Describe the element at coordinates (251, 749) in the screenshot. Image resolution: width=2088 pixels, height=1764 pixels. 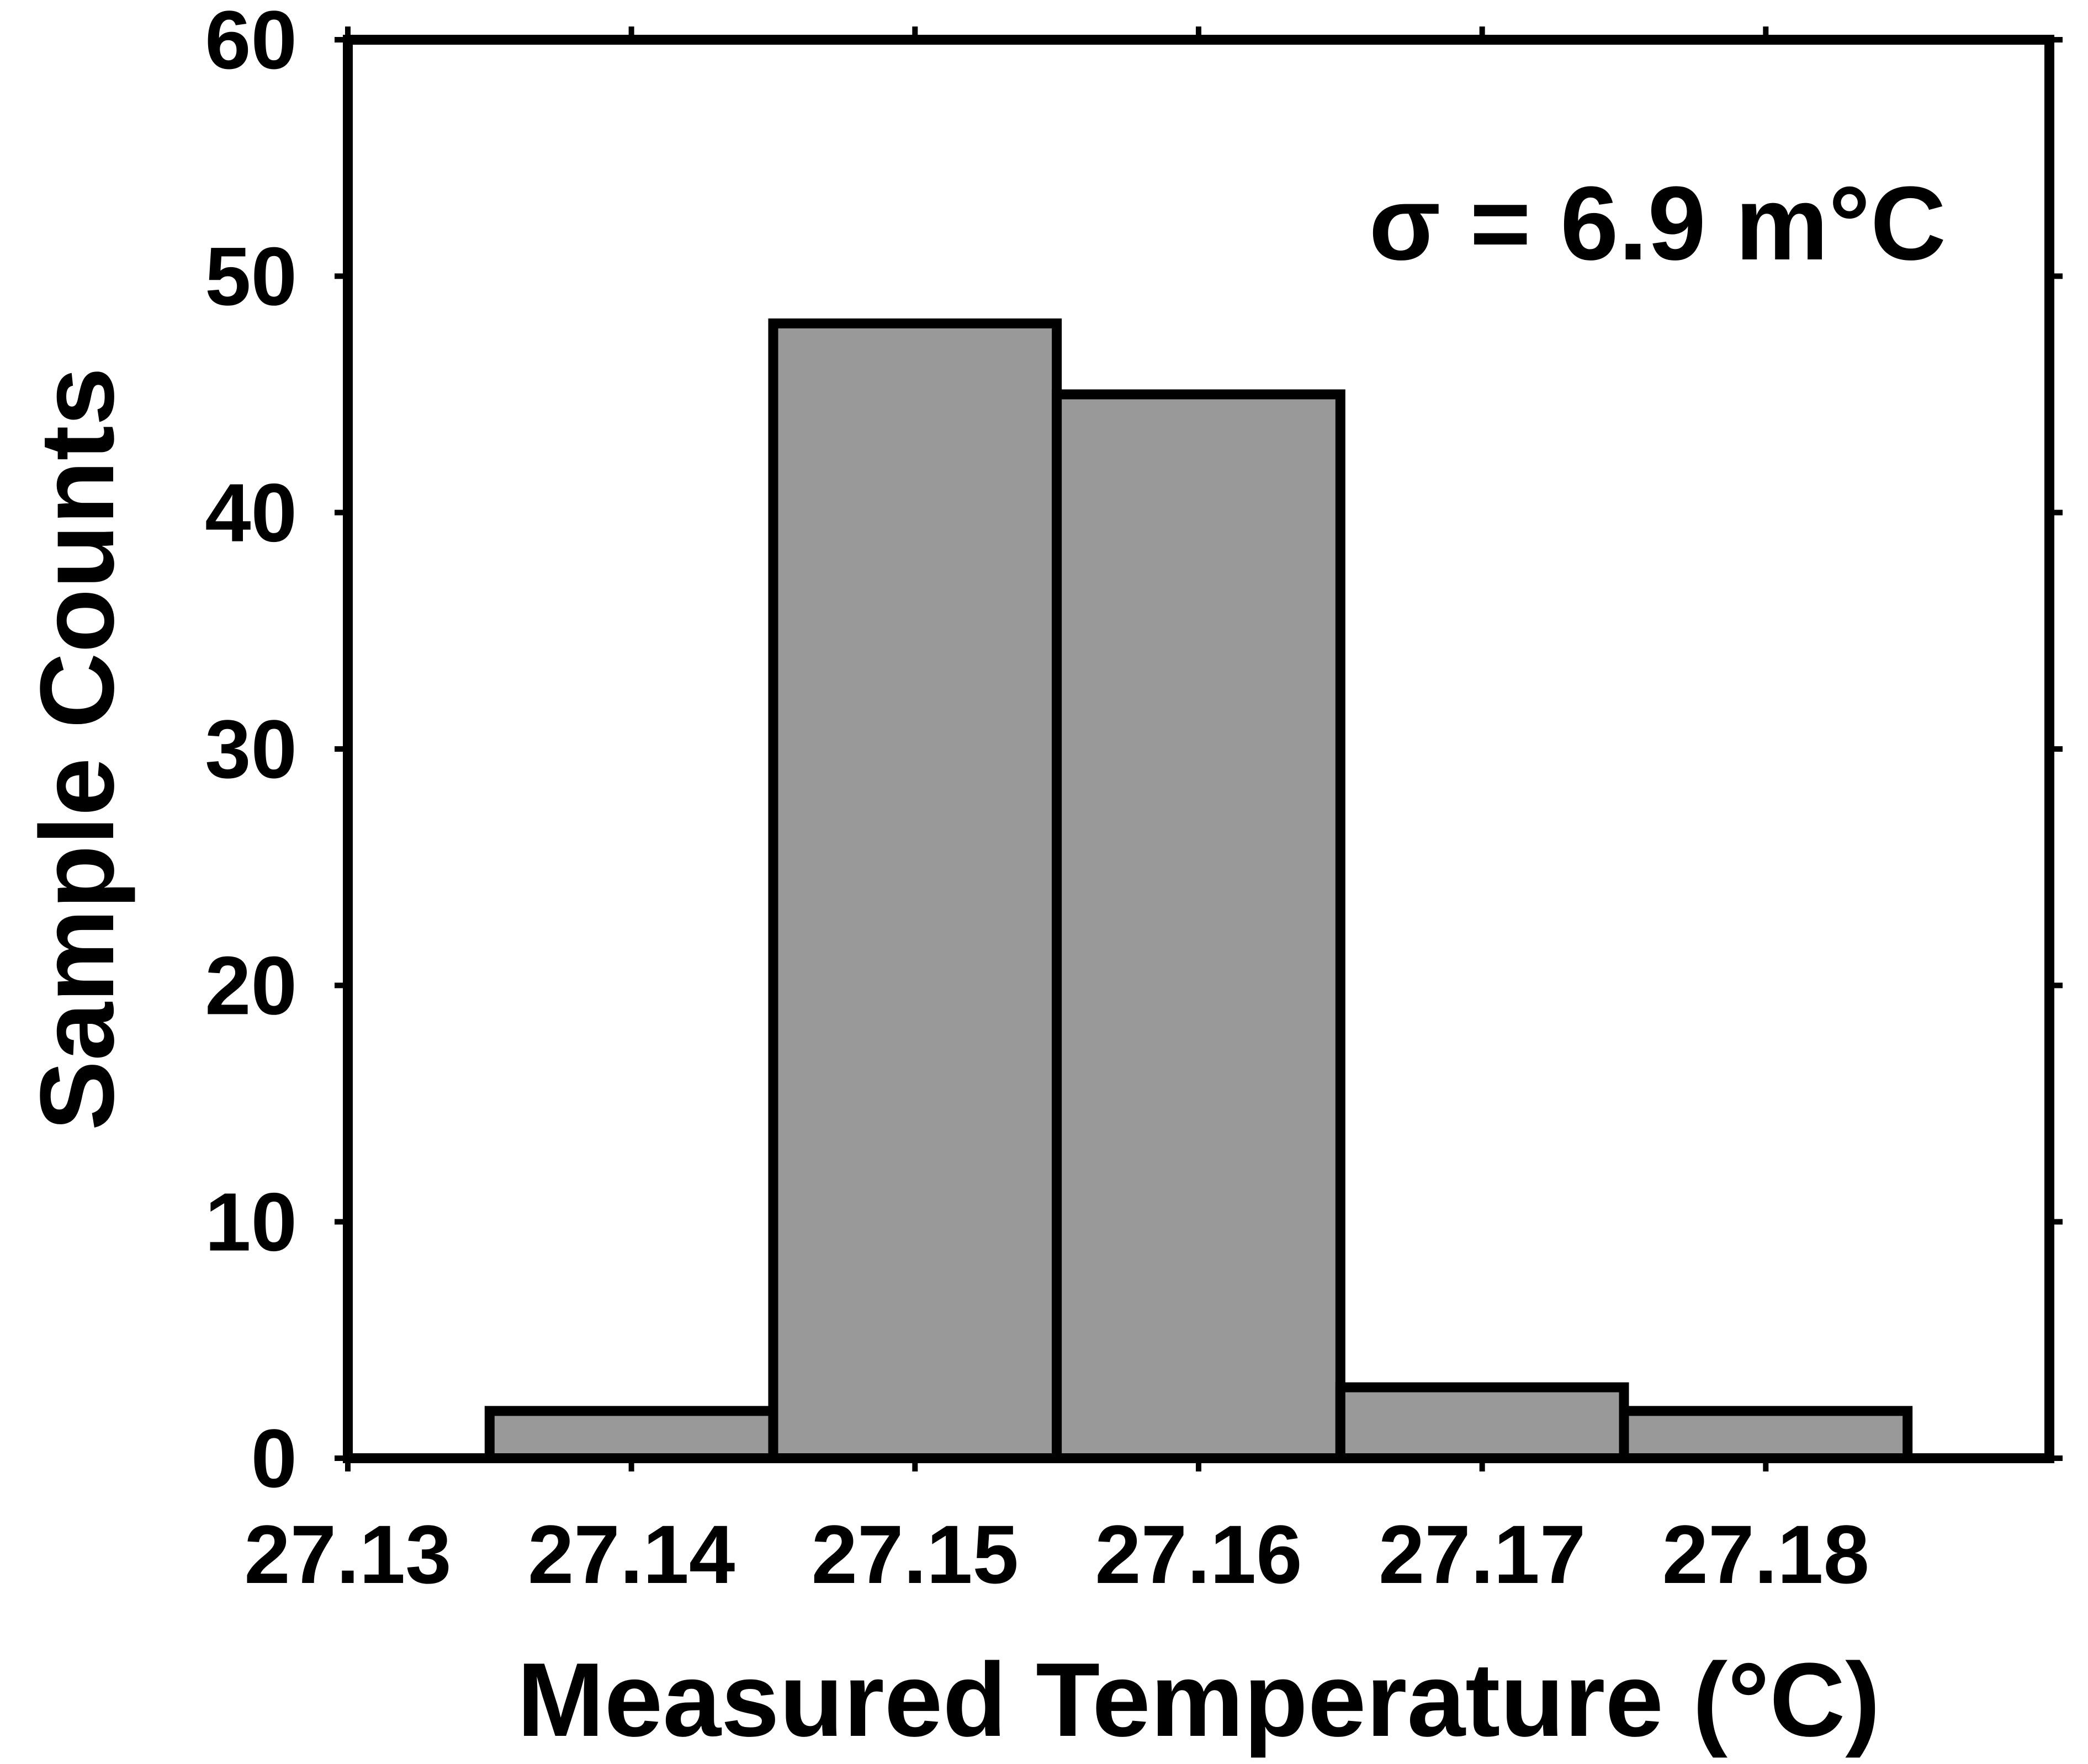
I see `y-tick-label-4: 30` at that location.